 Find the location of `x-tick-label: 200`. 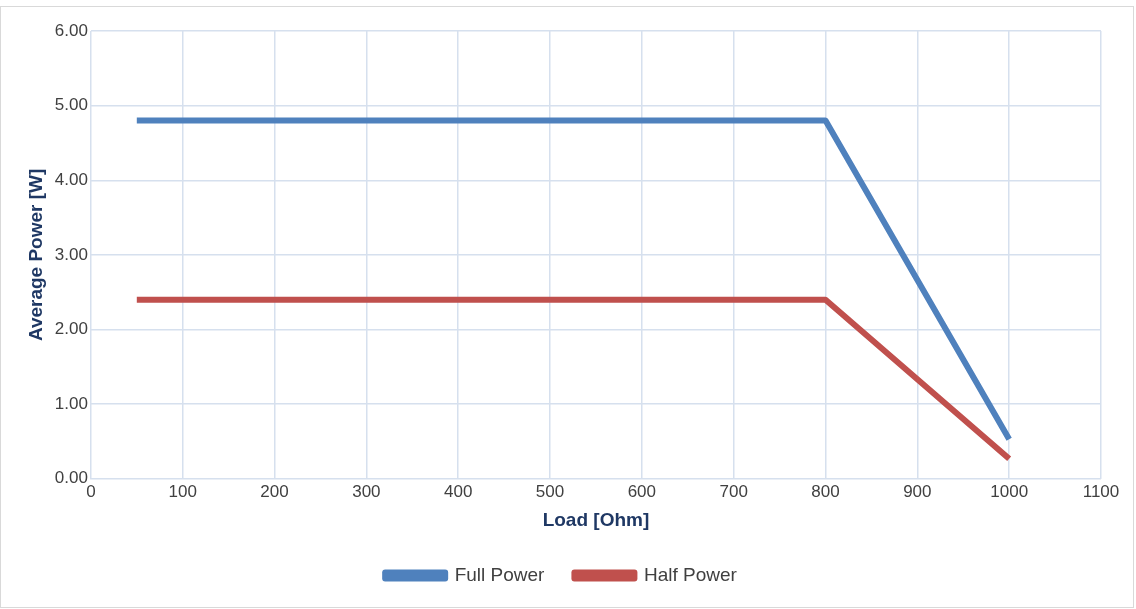

x-tick-label: 200 is located at coordinates (274, 491).